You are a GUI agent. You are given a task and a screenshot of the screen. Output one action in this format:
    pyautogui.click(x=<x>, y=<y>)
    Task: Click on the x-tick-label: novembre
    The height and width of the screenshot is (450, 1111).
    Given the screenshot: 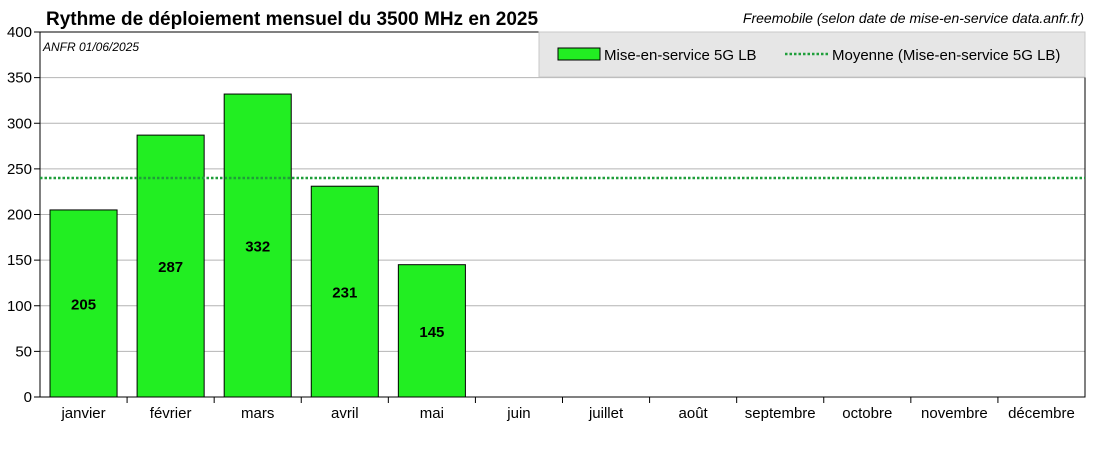 What is the action you would take?
    pyautogui.click(x=954, y=413)
    